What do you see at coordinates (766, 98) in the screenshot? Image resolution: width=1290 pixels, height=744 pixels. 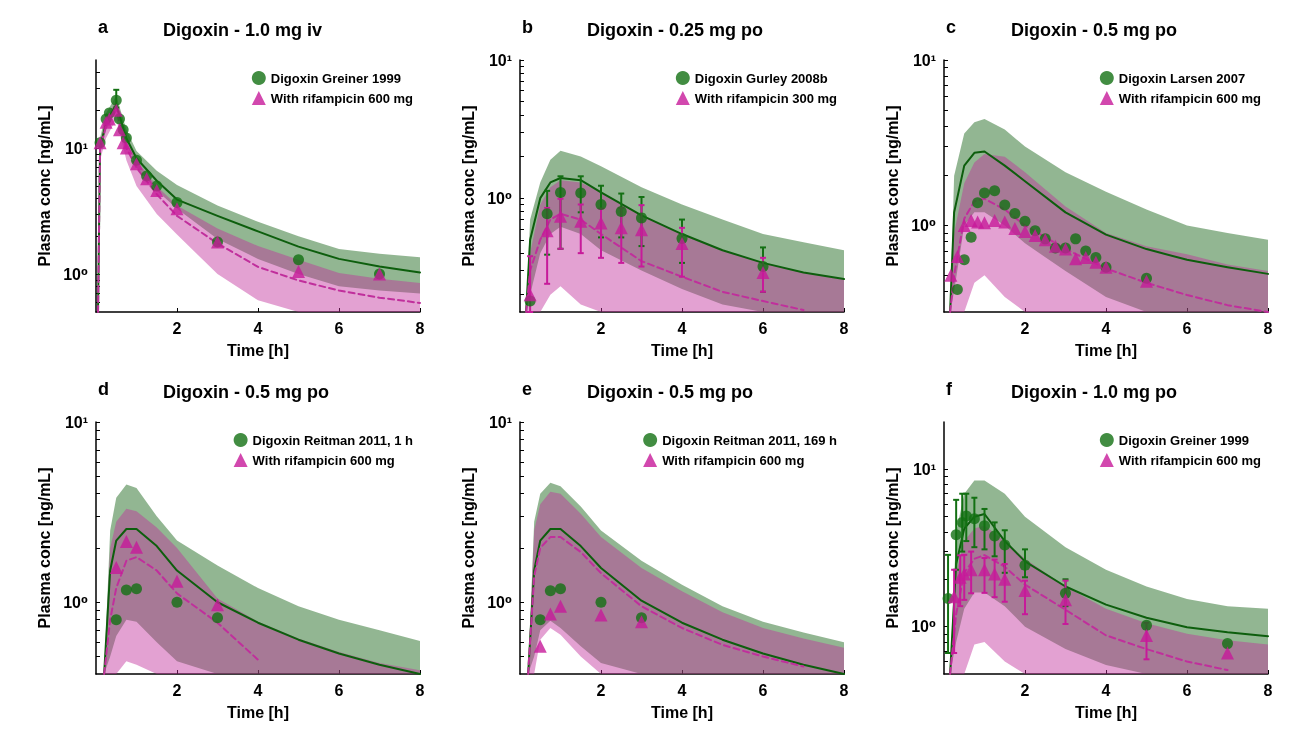 I see `legend-label: With rifampicin 300 mg` at bounding box center [766, 98].